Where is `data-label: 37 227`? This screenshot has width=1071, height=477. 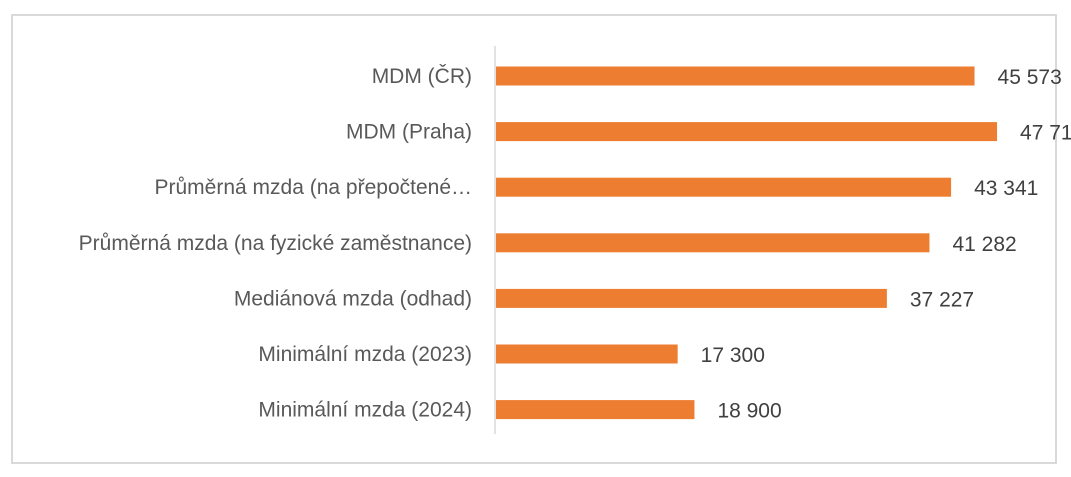 data-label: 37 227 is located at coordinates (942, 299).